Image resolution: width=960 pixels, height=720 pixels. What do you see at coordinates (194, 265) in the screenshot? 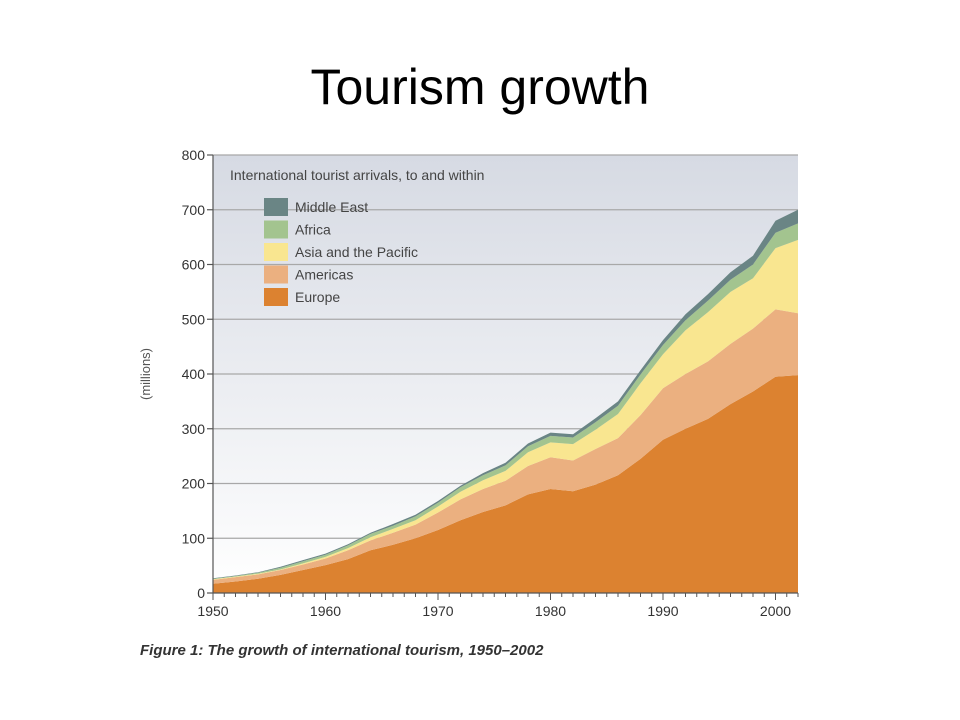
I see `y-tick-label: 600` at bounding box center [194, 265].